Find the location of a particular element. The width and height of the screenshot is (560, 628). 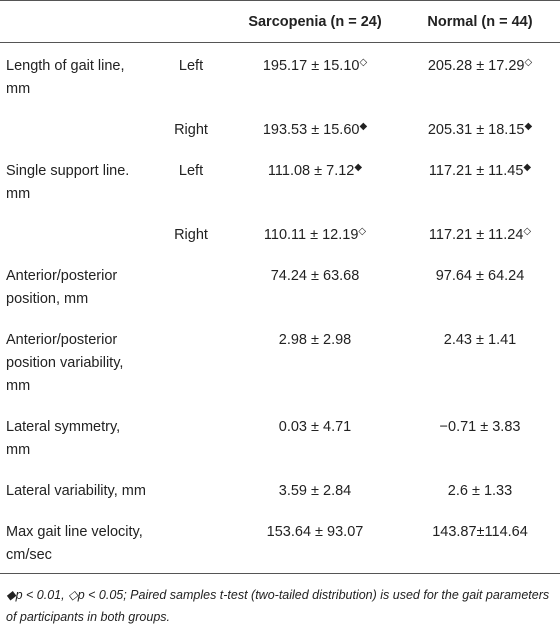

value-text: 74.24 ± 63.68 is located at coordinates (315, 276).